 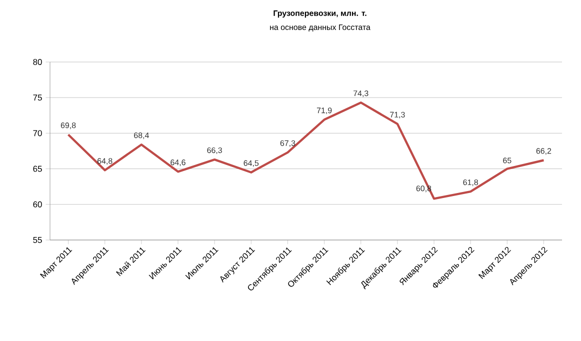 What do you see at coordinates (37, 97) in the screenshot?
I see `y-tick-label: 75` at bounding box center [37, 97].